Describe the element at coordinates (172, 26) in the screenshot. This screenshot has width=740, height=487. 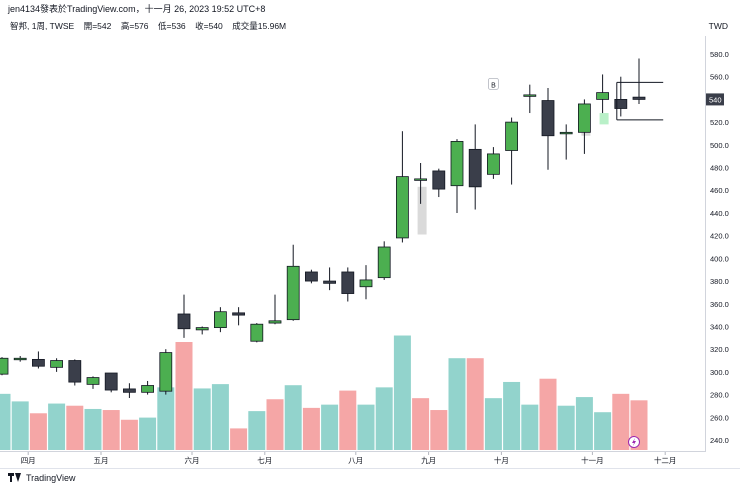
I see `legend-low: 低=536` at that location.